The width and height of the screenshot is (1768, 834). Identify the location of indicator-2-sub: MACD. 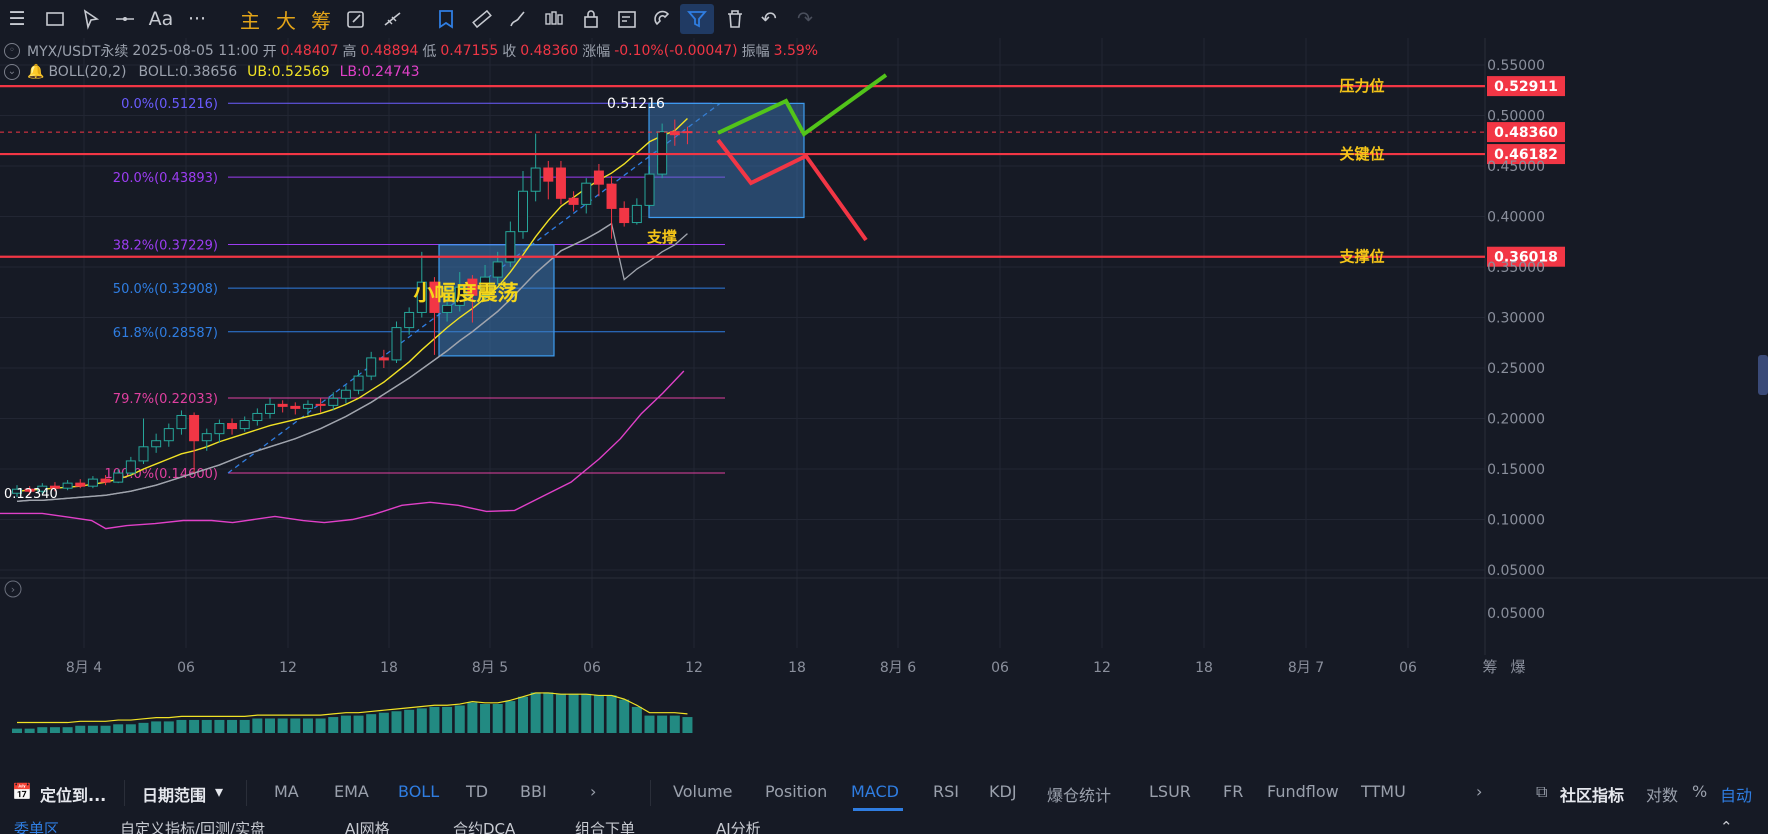
(875, 791).